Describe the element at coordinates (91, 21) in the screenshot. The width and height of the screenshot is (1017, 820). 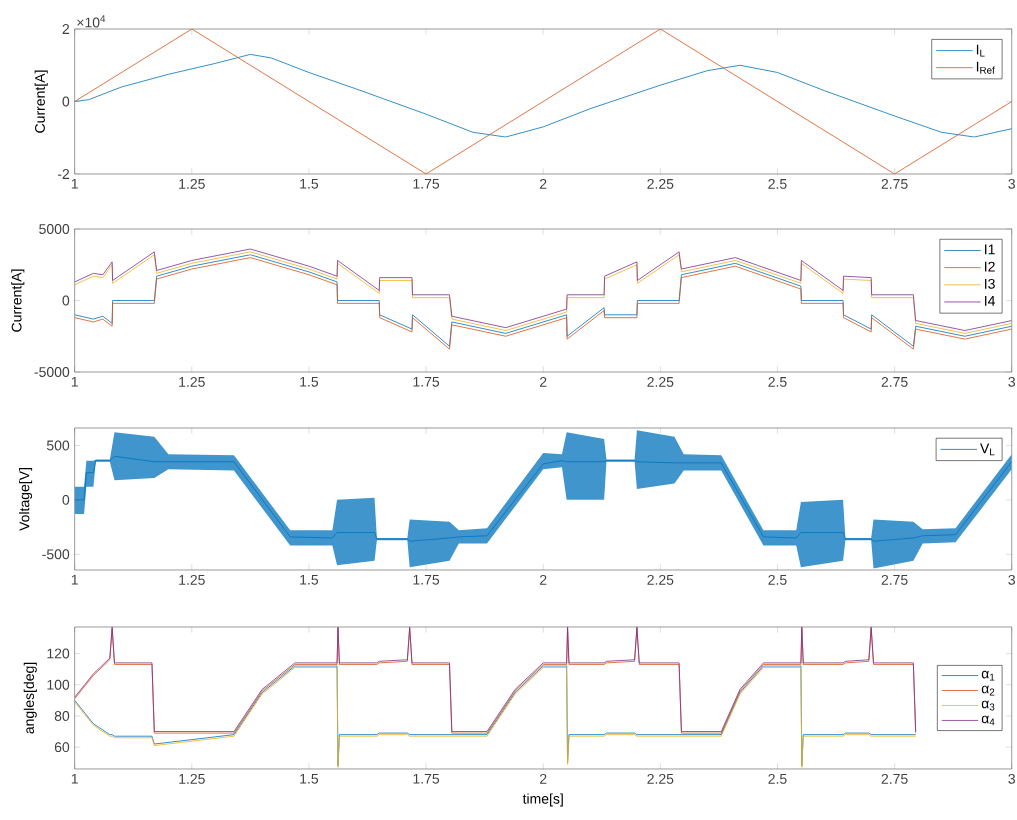
I see `text: ×10$^{4}$` at that location.